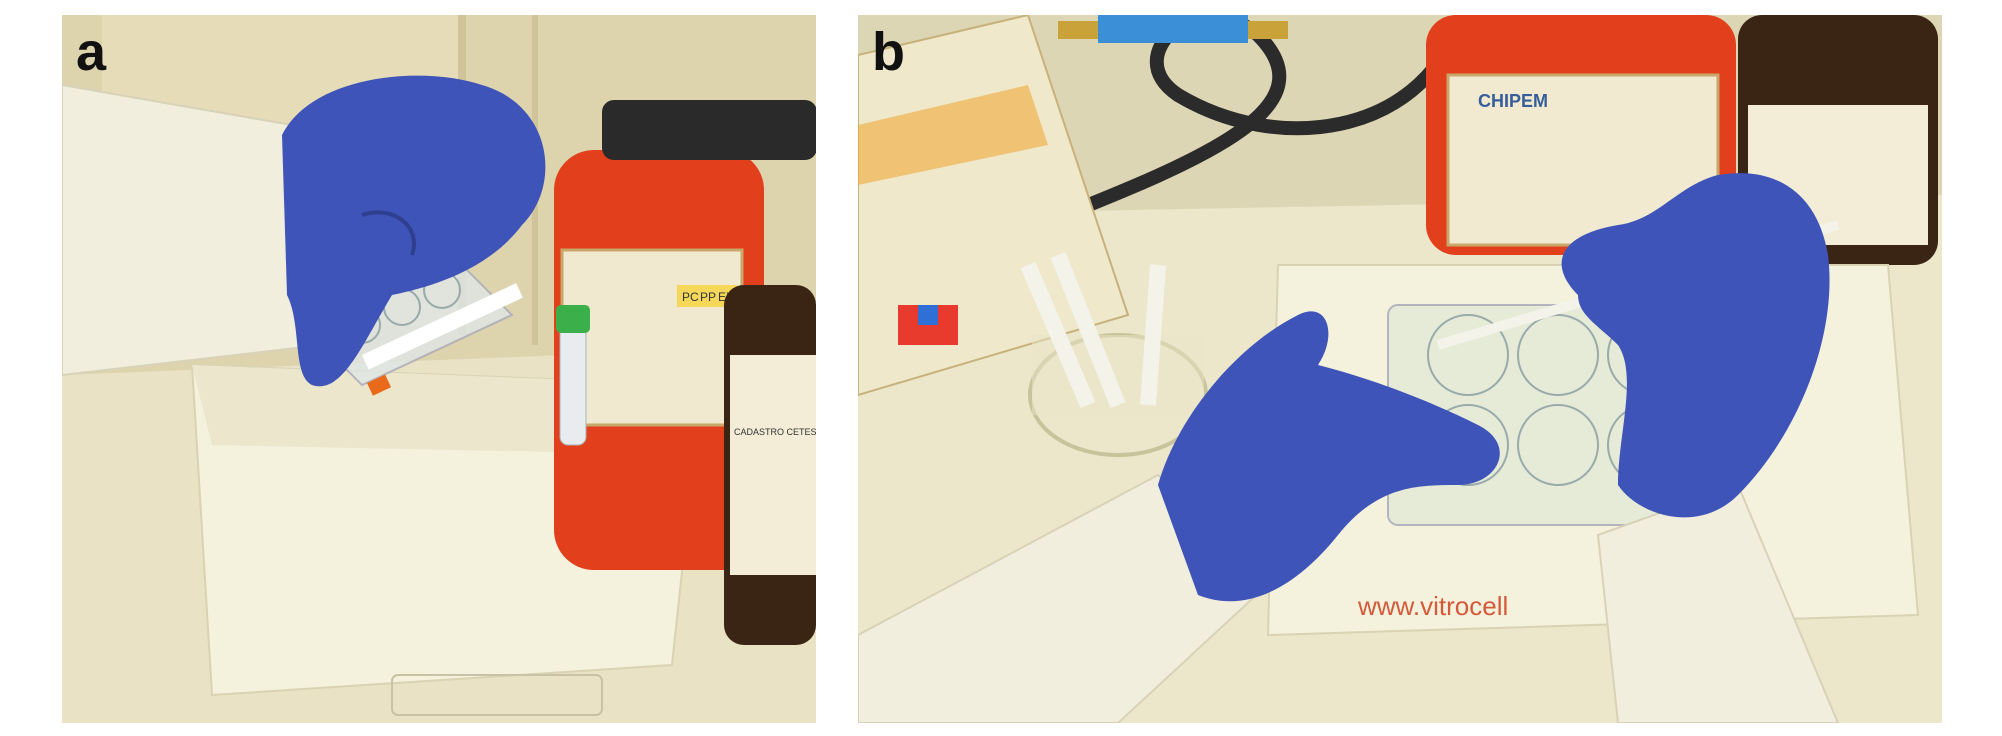 This screenshot has height=736, width=2002. What do you see at coordinates (690, 297) in the screenshot?
I see `jar-label-tags: PC` at bounding box center [690, 297].